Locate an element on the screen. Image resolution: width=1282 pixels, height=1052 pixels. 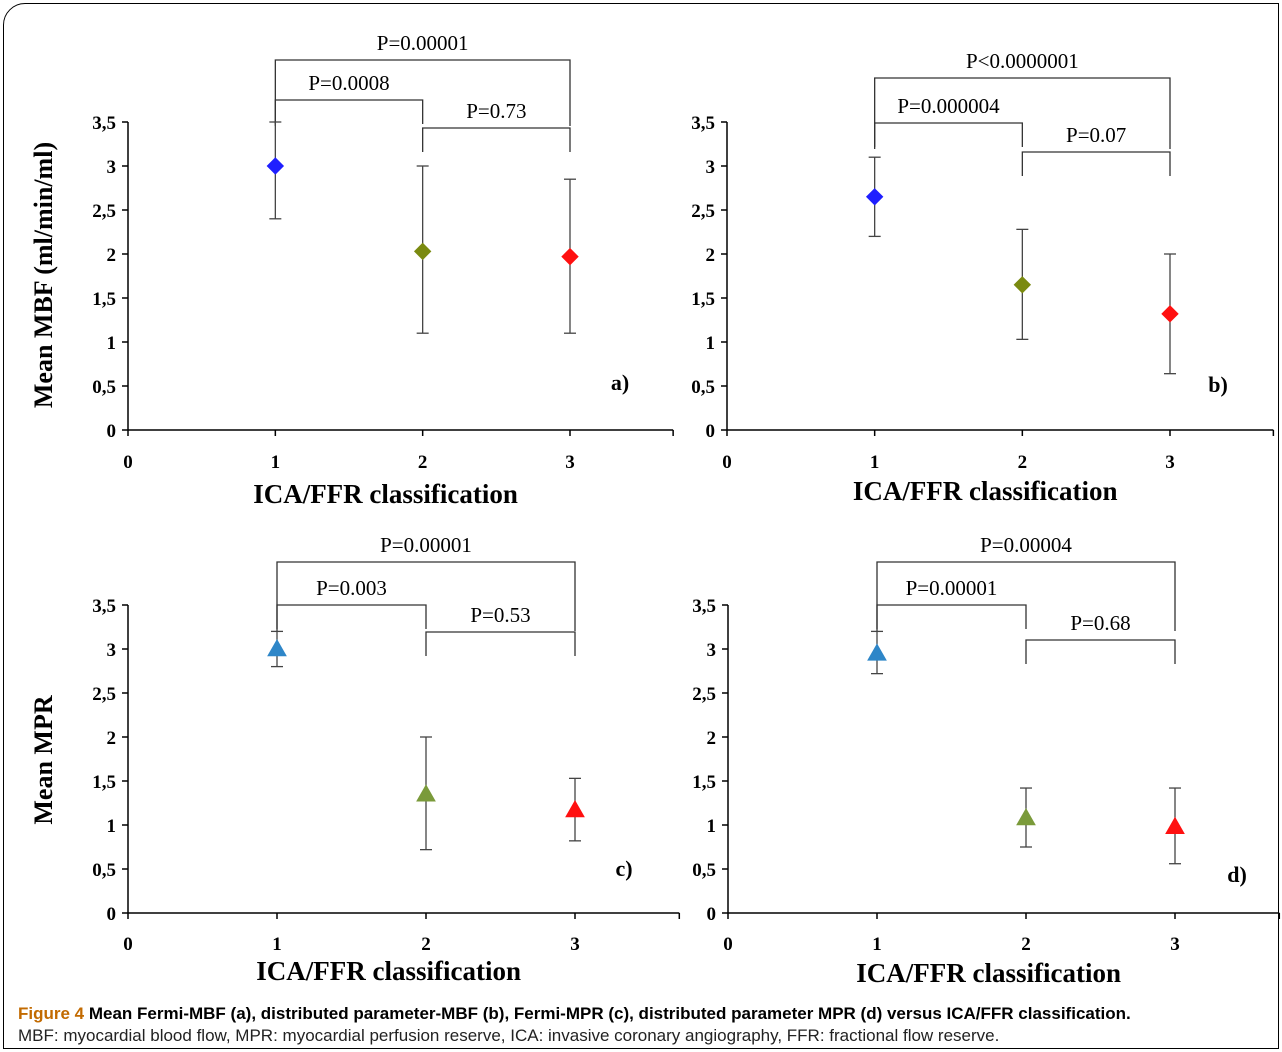
panel-label: c) is located at coordinates (623, 868).